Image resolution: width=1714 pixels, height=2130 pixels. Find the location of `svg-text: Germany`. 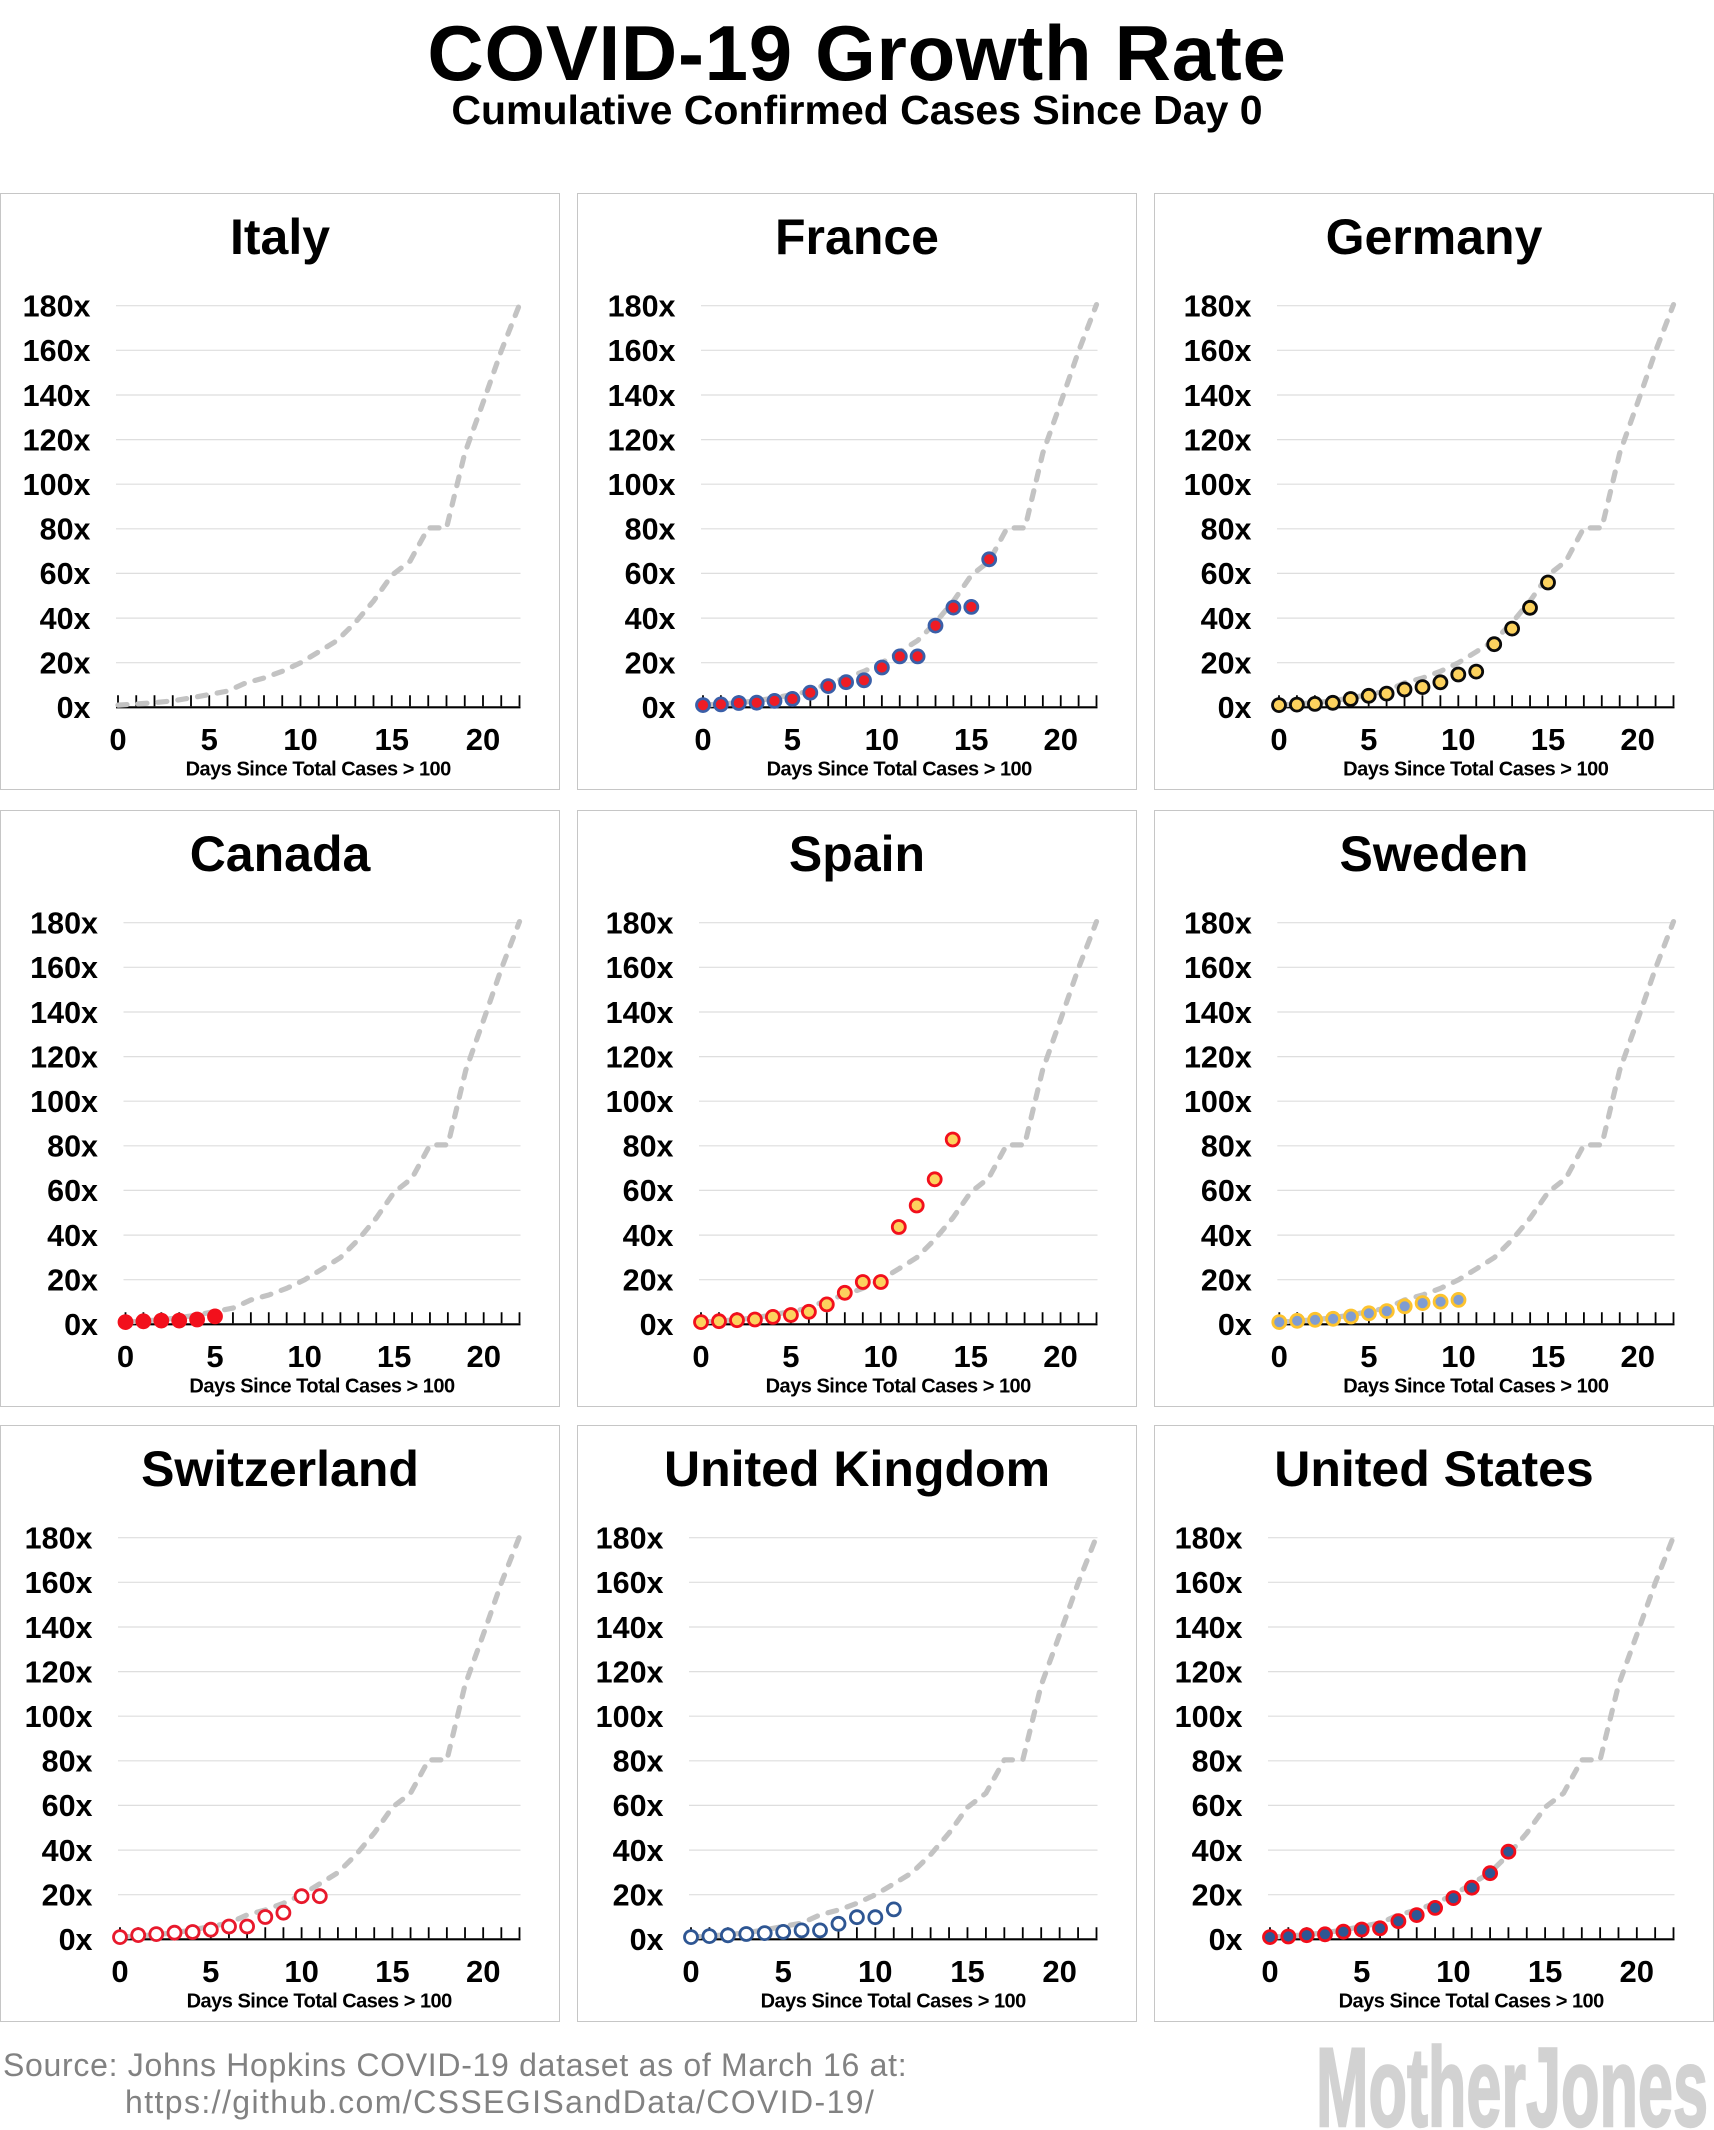

svg-text: Germany is located at coordinates (1434, 237).